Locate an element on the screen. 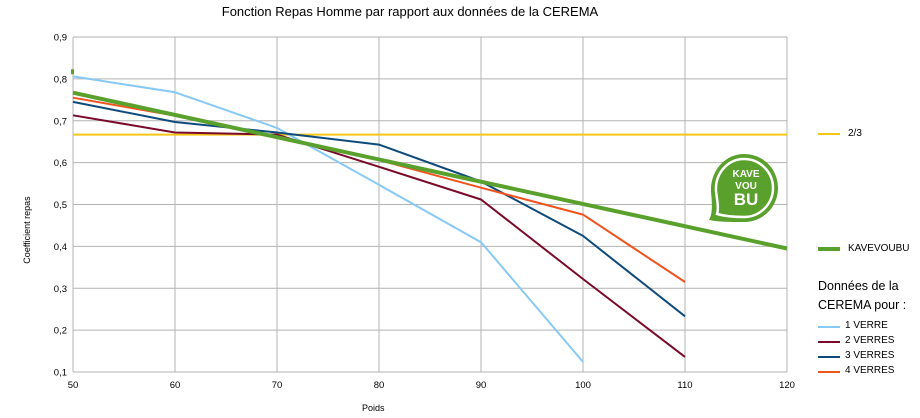  legend-swatch-1-verre is located at coordinates (829, 327).